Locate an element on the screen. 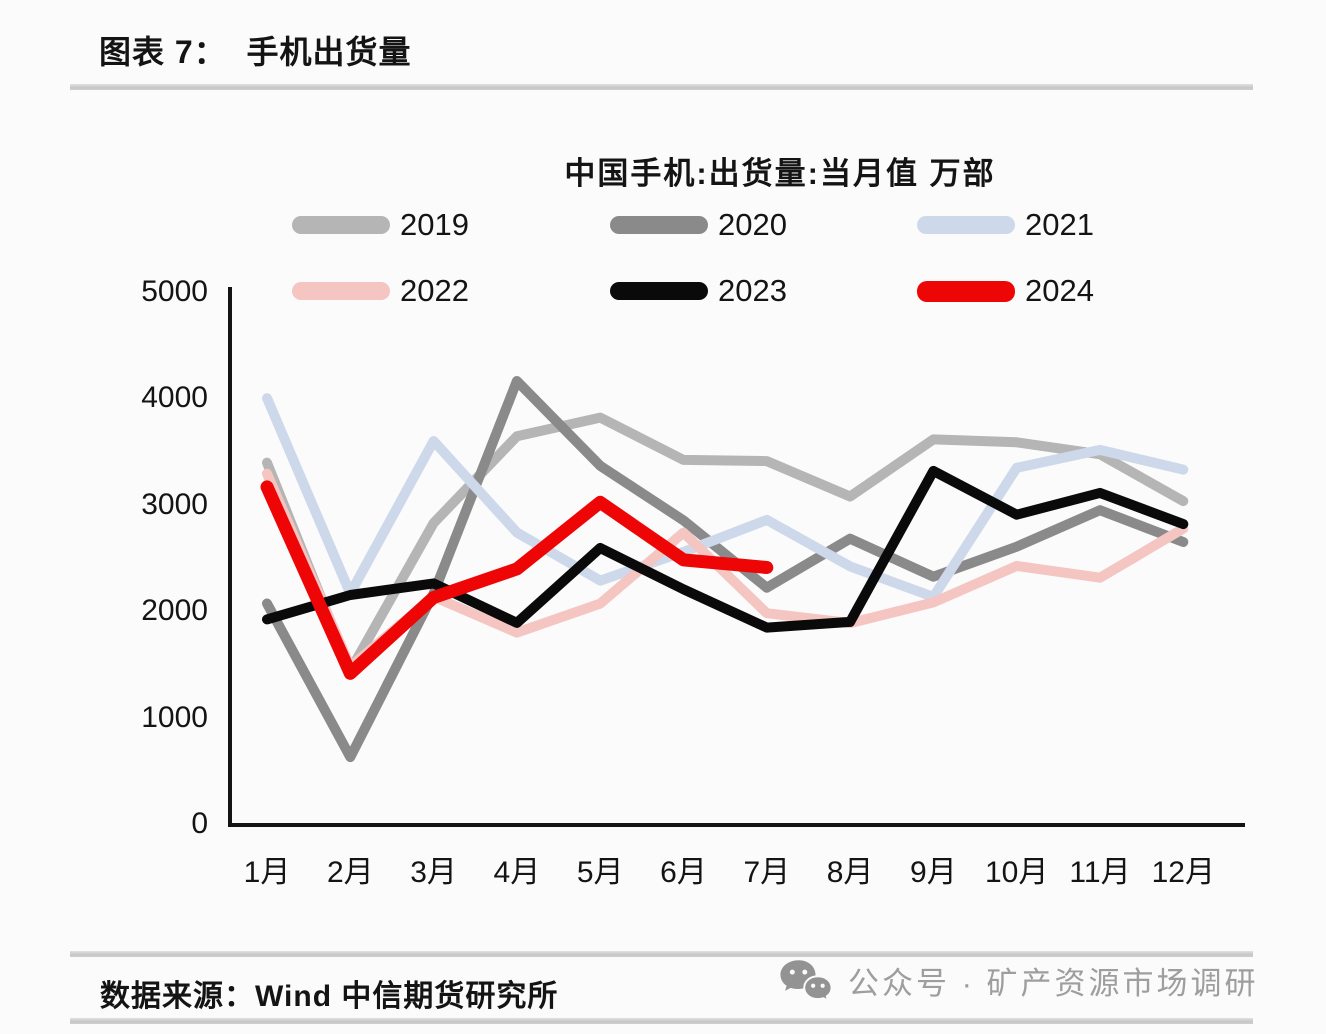 The height and width of the screenshot is (1034, 1326). legend-item-2019: 2019 is located at coordinates (380, 225).